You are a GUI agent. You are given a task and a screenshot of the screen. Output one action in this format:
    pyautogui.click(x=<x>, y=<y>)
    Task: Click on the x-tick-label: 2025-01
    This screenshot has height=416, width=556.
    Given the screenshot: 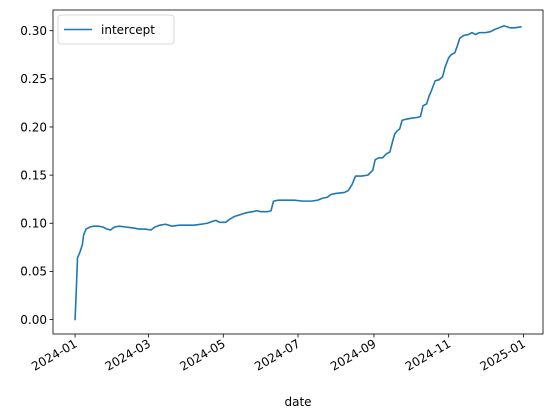 What is the action you would take?
    pyautogui.click(x=502, y=354)
    